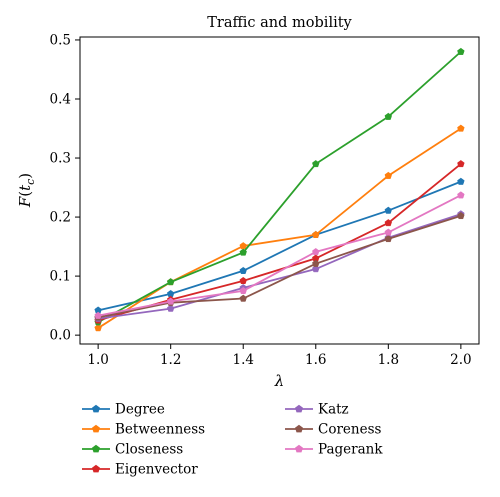 The image size is (500, 497). What do you see at coordinates (25, 176) in the screenshot?
I see `y-axis-label-close: )` at bounding box center [25, 176].